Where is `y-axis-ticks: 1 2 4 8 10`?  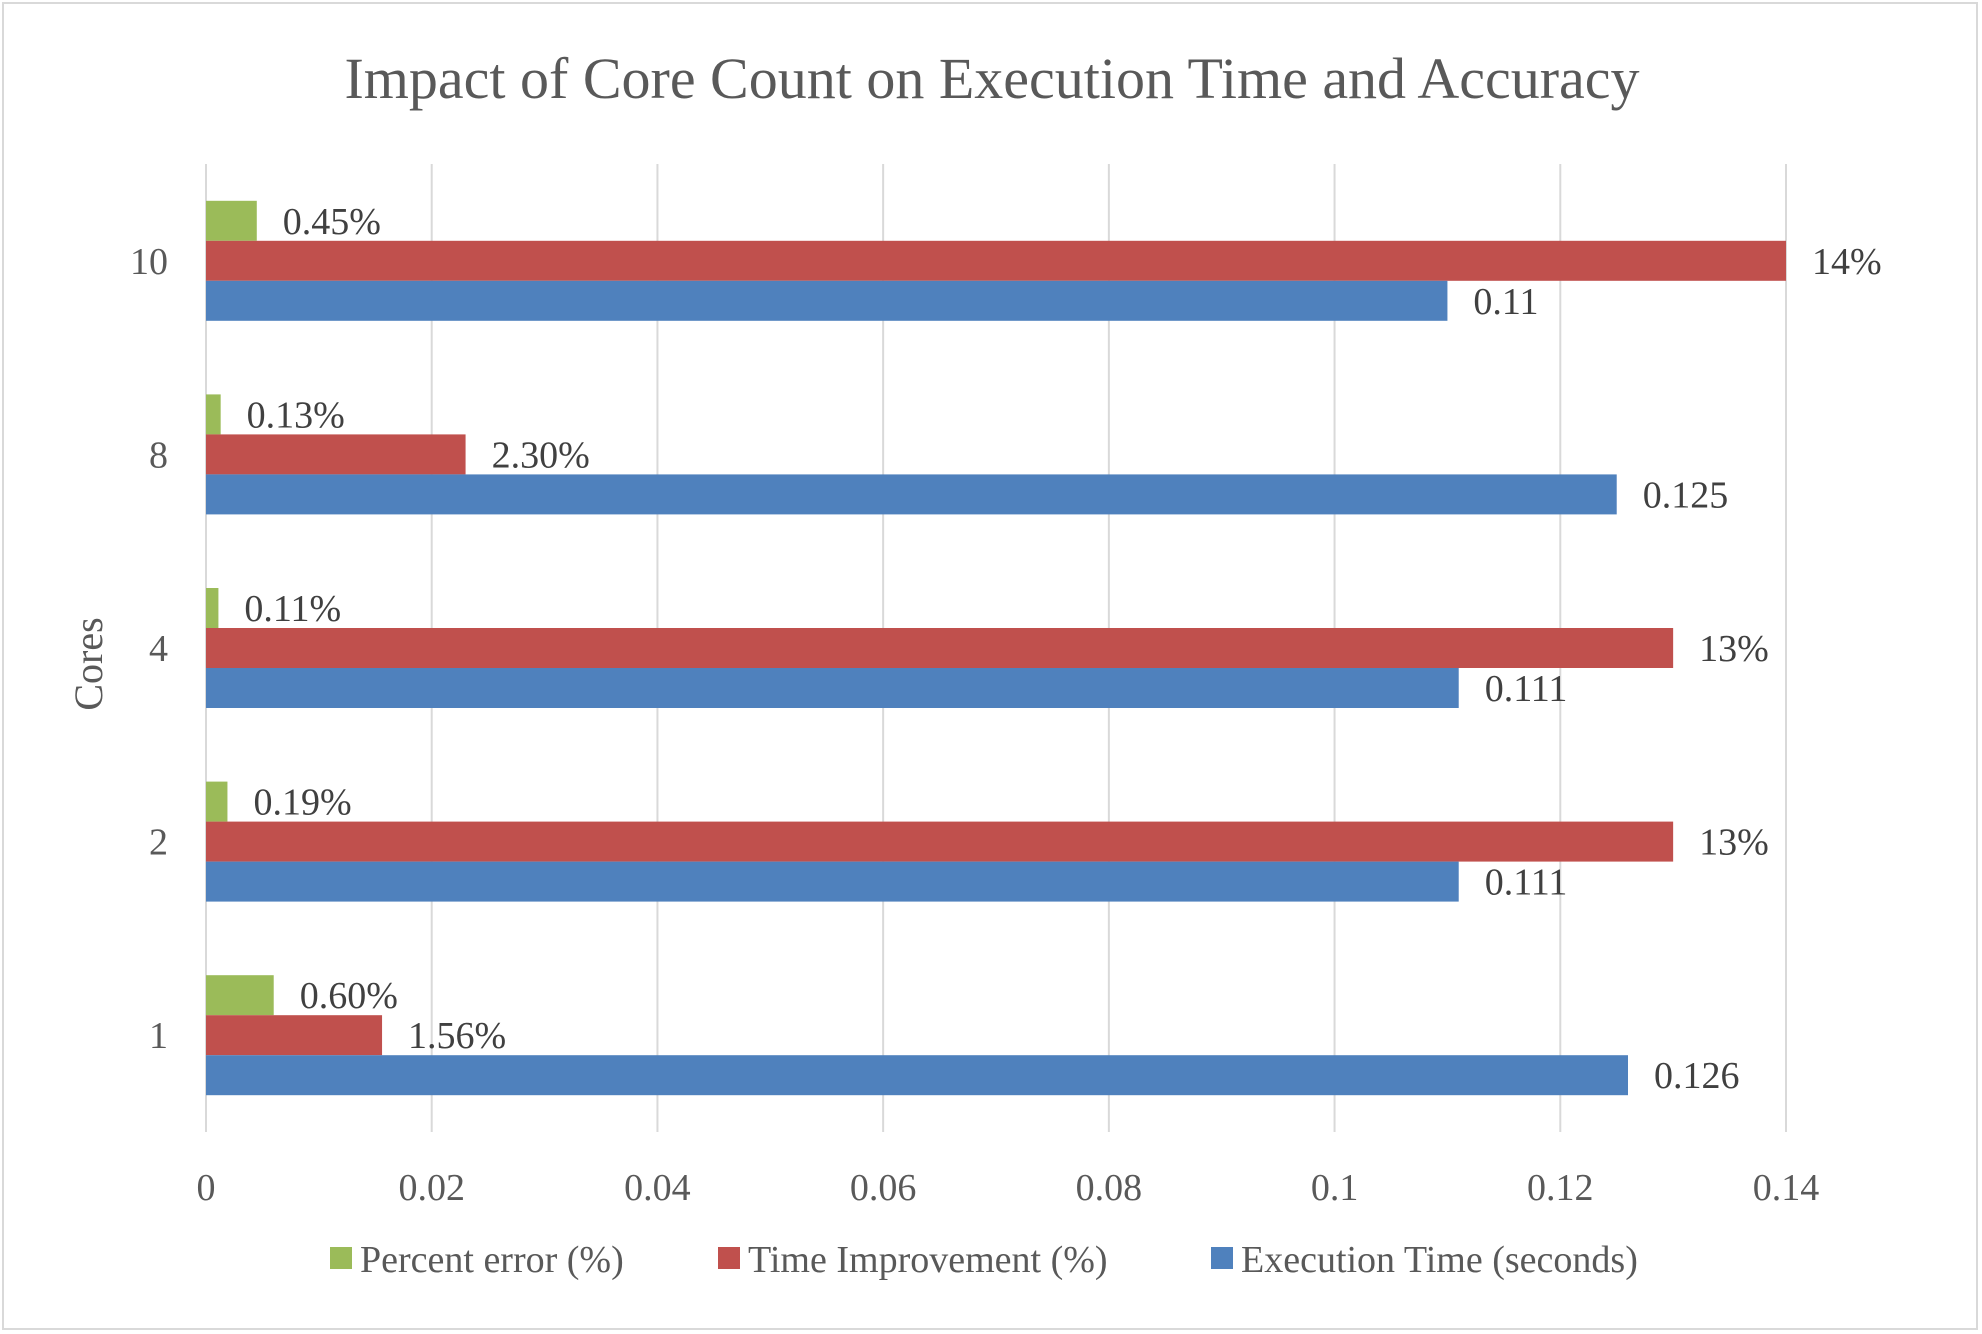 y-axis-ticks: 1 2 4 8 10 is located at coordinates (149, 649).